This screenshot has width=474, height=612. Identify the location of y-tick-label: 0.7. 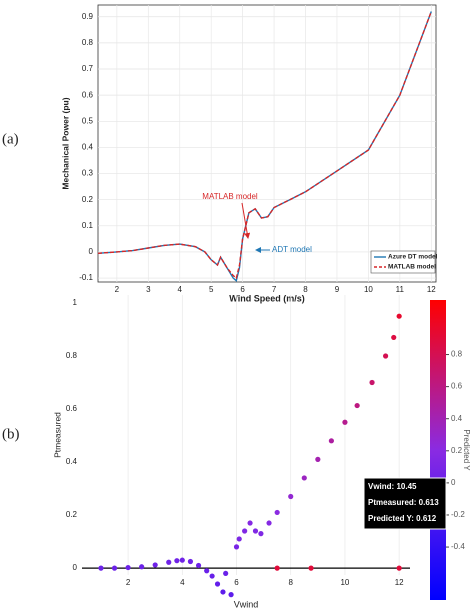
(88, 68).